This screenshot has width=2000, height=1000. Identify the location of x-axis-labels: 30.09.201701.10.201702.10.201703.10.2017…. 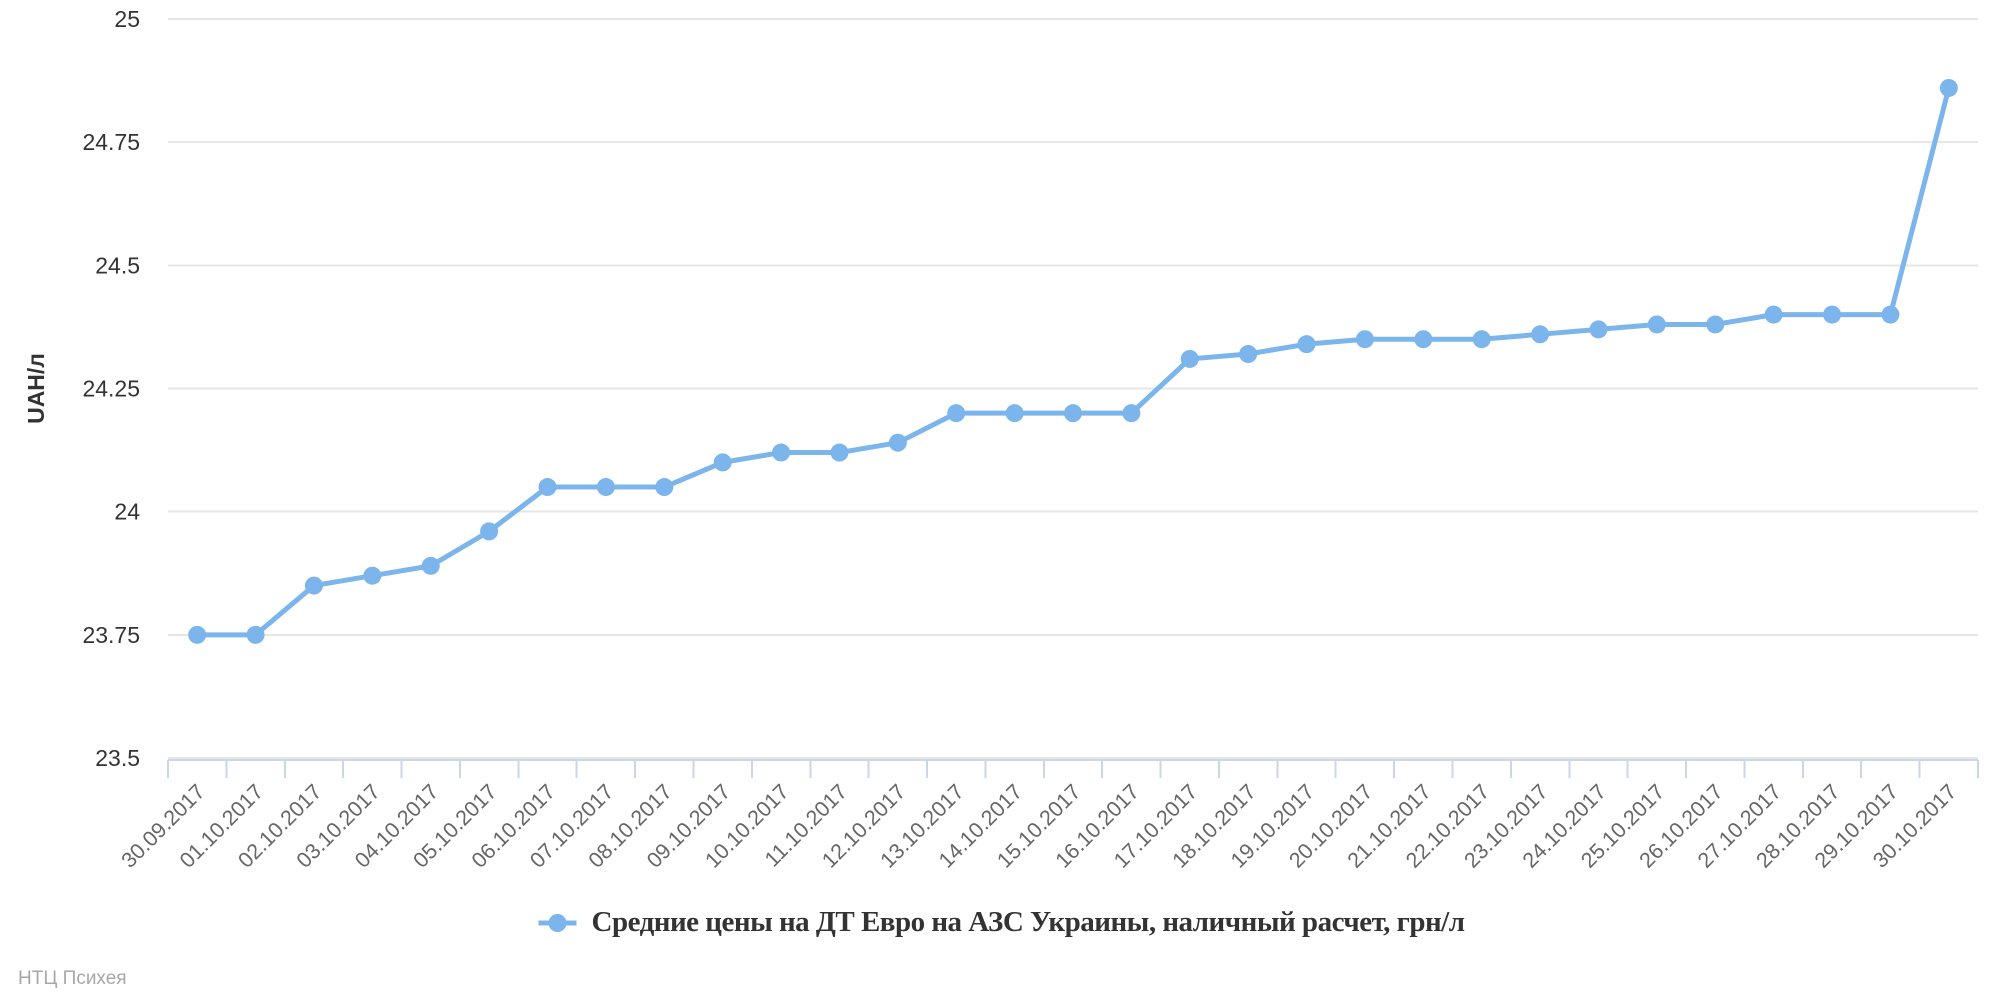
(1039, 826).